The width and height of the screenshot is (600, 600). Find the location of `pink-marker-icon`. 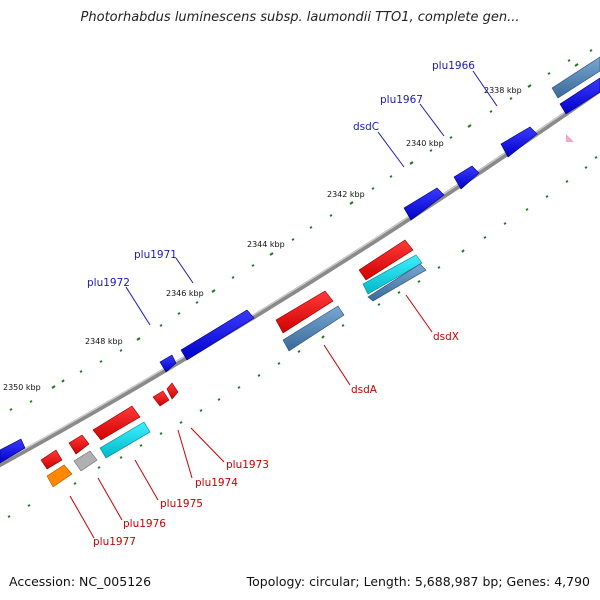

pink-marker-icon is located at coordinates (570, 138).